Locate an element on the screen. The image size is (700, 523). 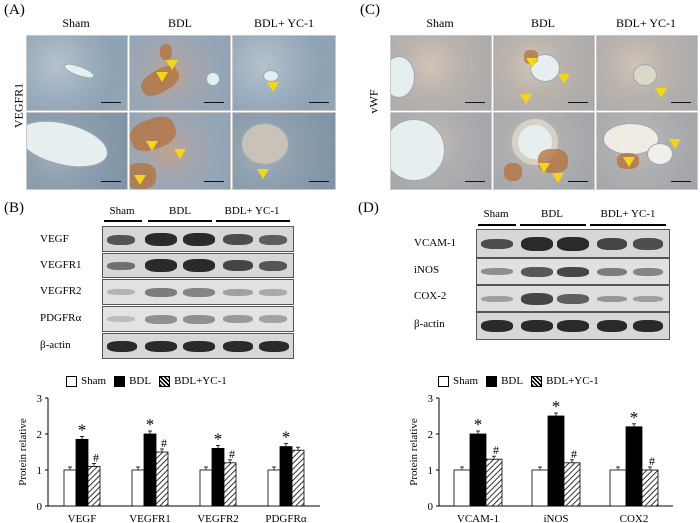
legend-swatch-yc1 is located at coordinates (165, 381).